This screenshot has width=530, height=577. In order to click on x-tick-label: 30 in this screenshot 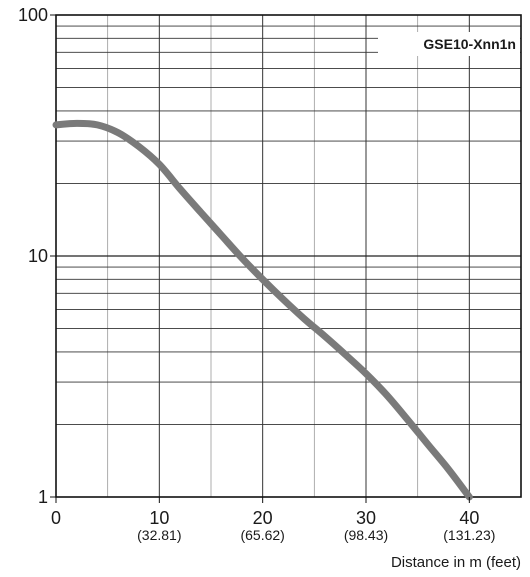, I will do `click(366, 518)`.